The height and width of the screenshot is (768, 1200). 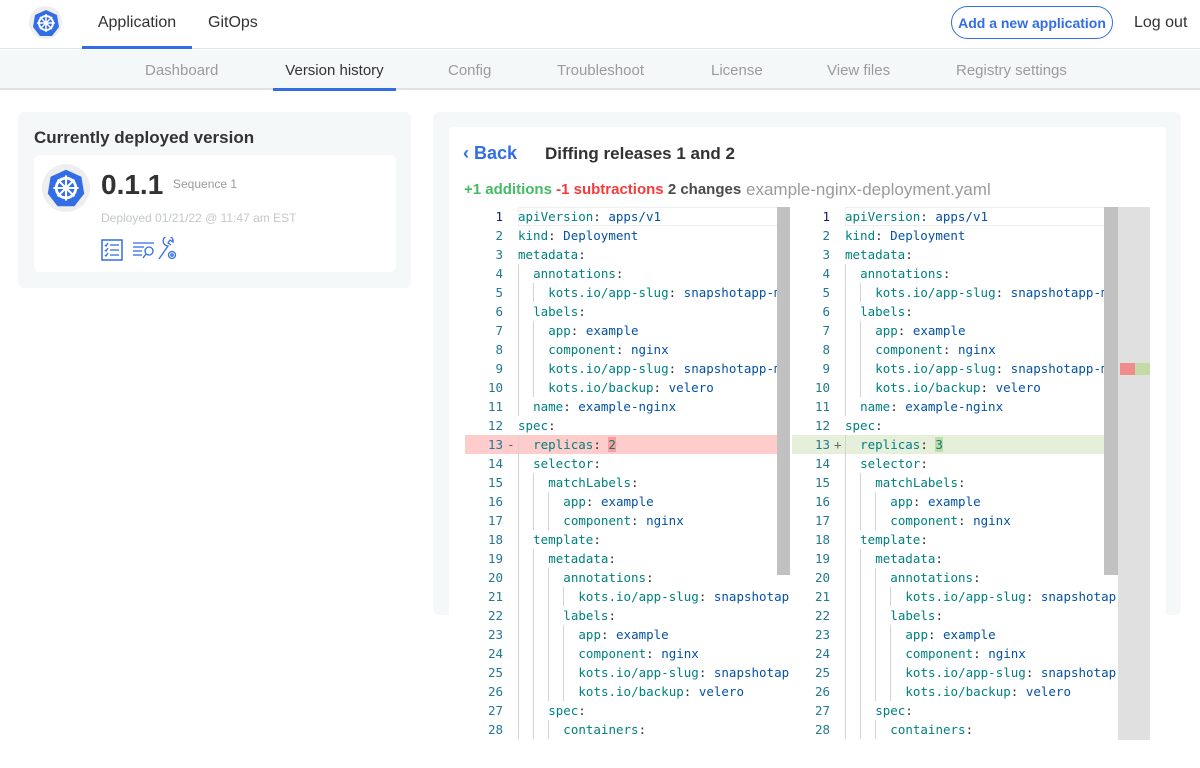 What do you see at coordinates (737, 70) in the screenshot?
I see `tab-license: License` at bounding box center [737, 70].